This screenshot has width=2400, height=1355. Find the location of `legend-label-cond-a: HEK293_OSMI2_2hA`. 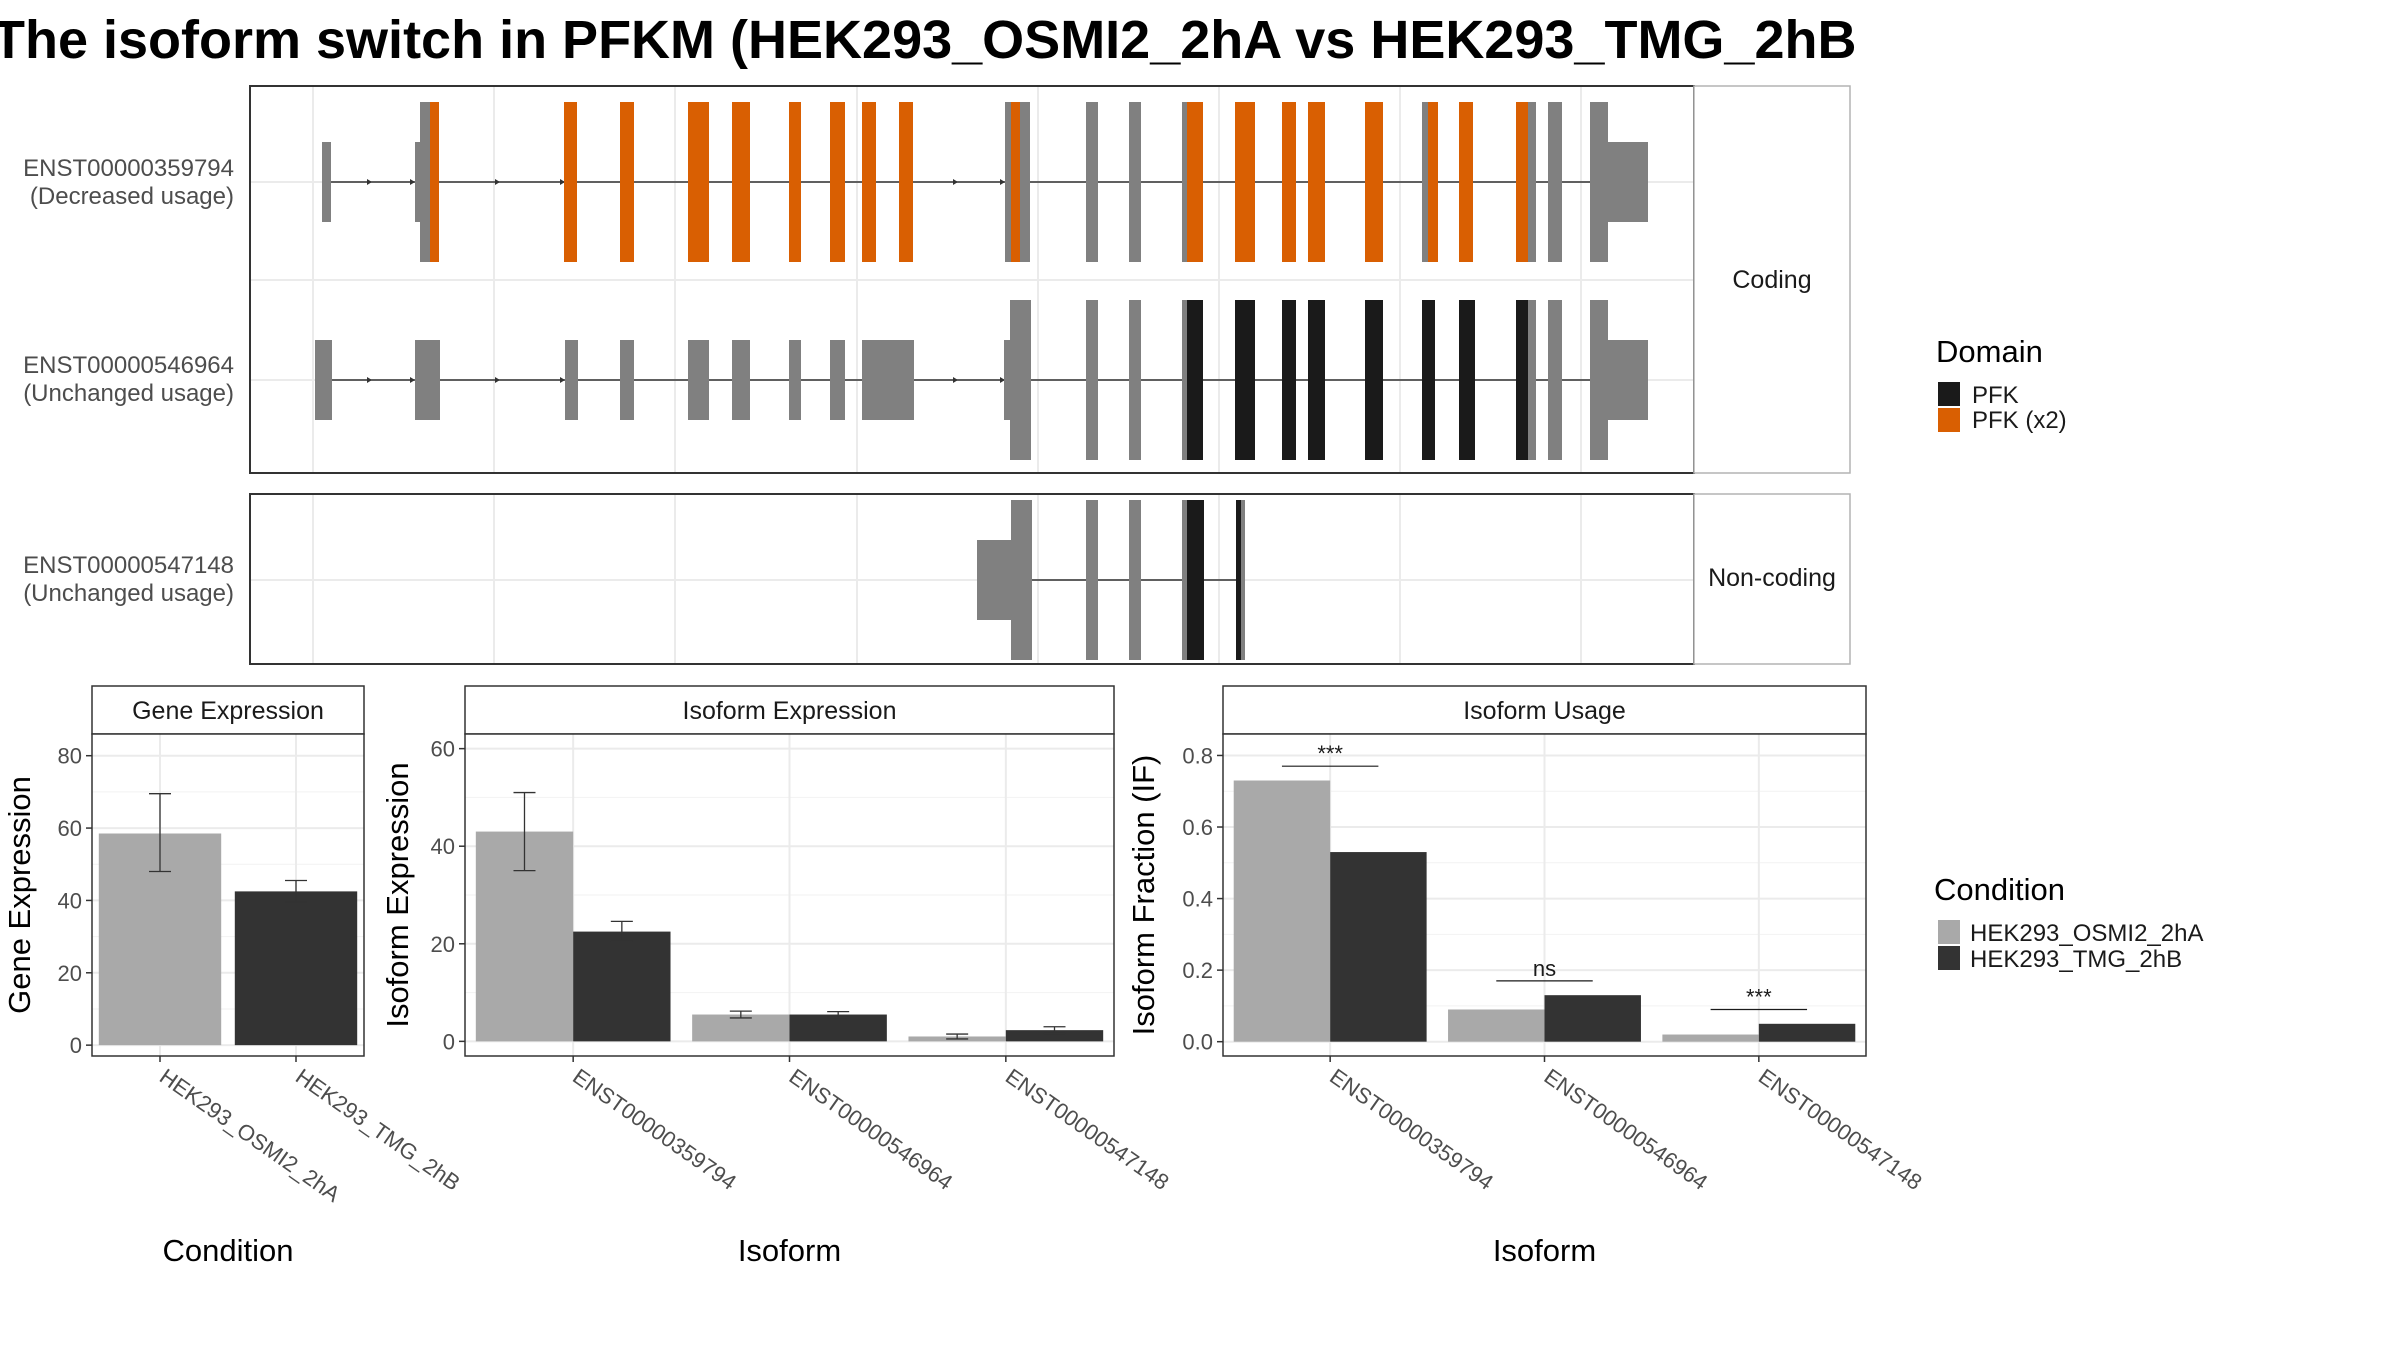

legend-label-cond-a: HEK293_OSMI2_2hA is located at coordinates (2086, 933).